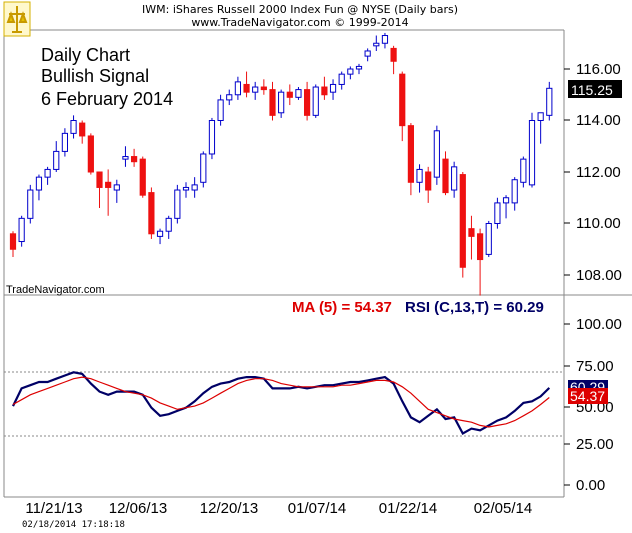 The height and width of the screenshot is (533, 632). Describe the element at coordinates (73, 525) in the screenshot. I see `timestamp: 02/18/2014 17:18:18` at that location.